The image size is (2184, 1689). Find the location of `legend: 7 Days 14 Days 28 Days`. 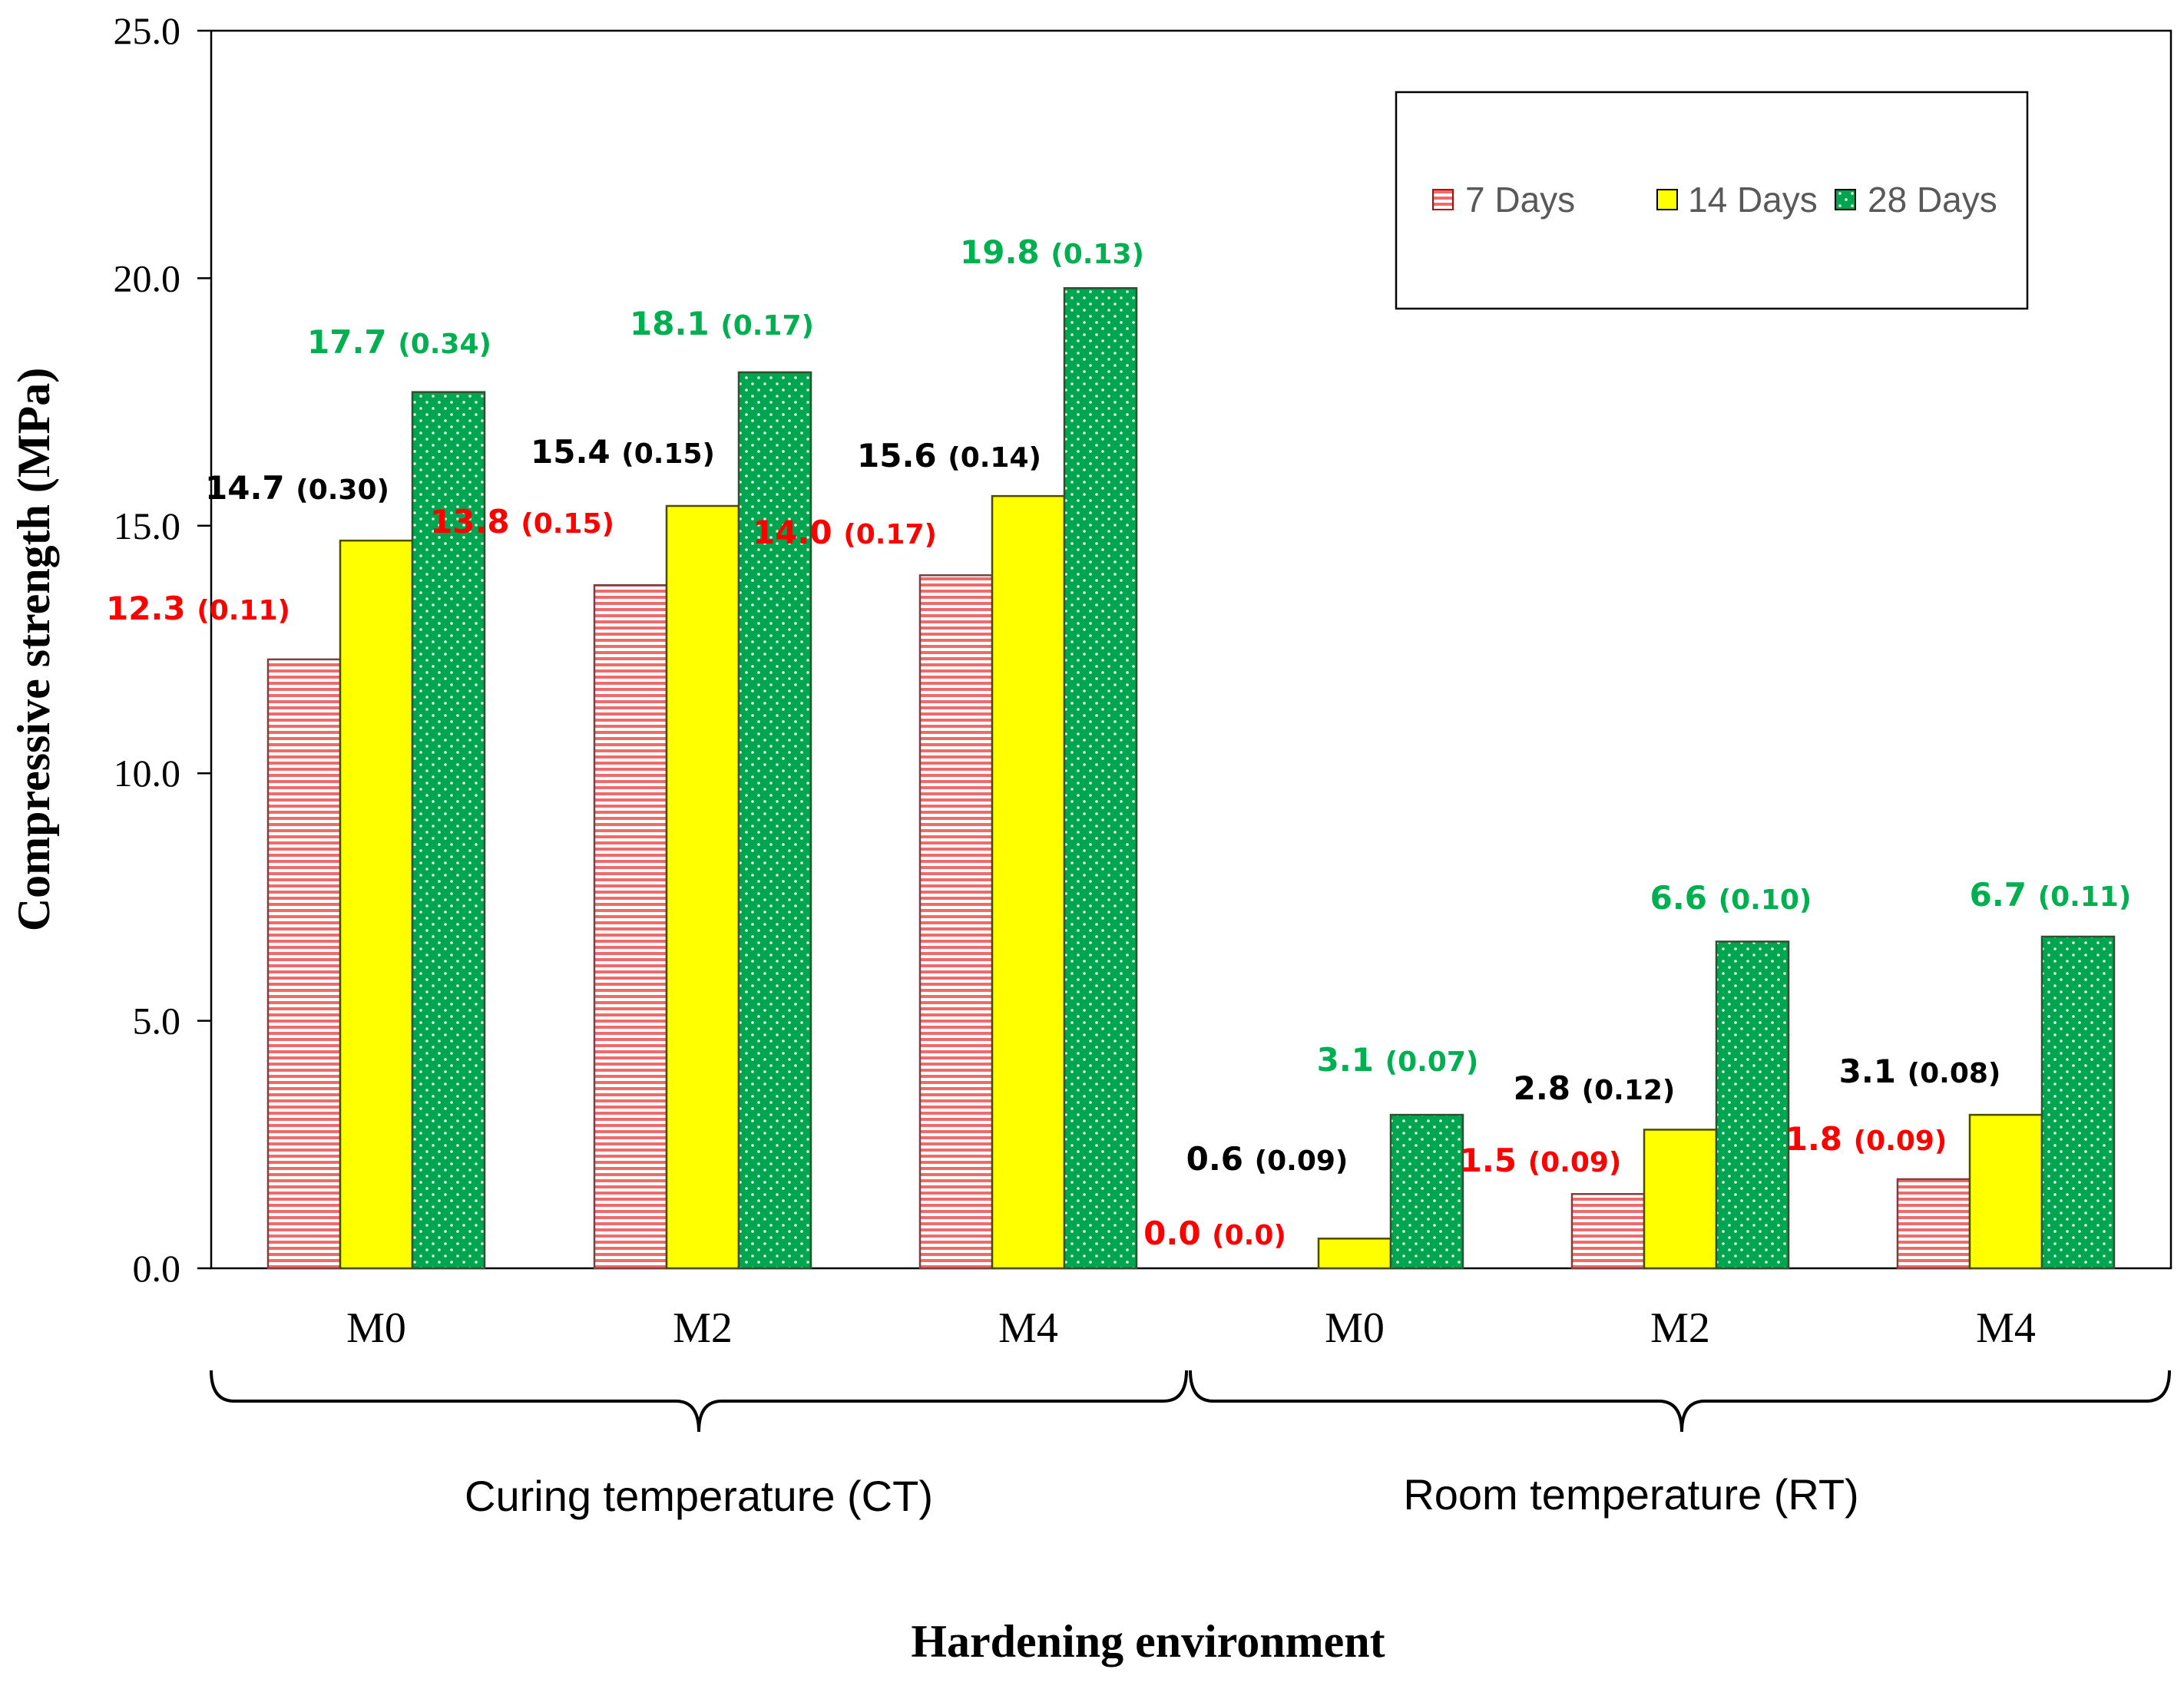

legend: 7 Days 14 Days 28 Days is located at coordinates (1712, 201).